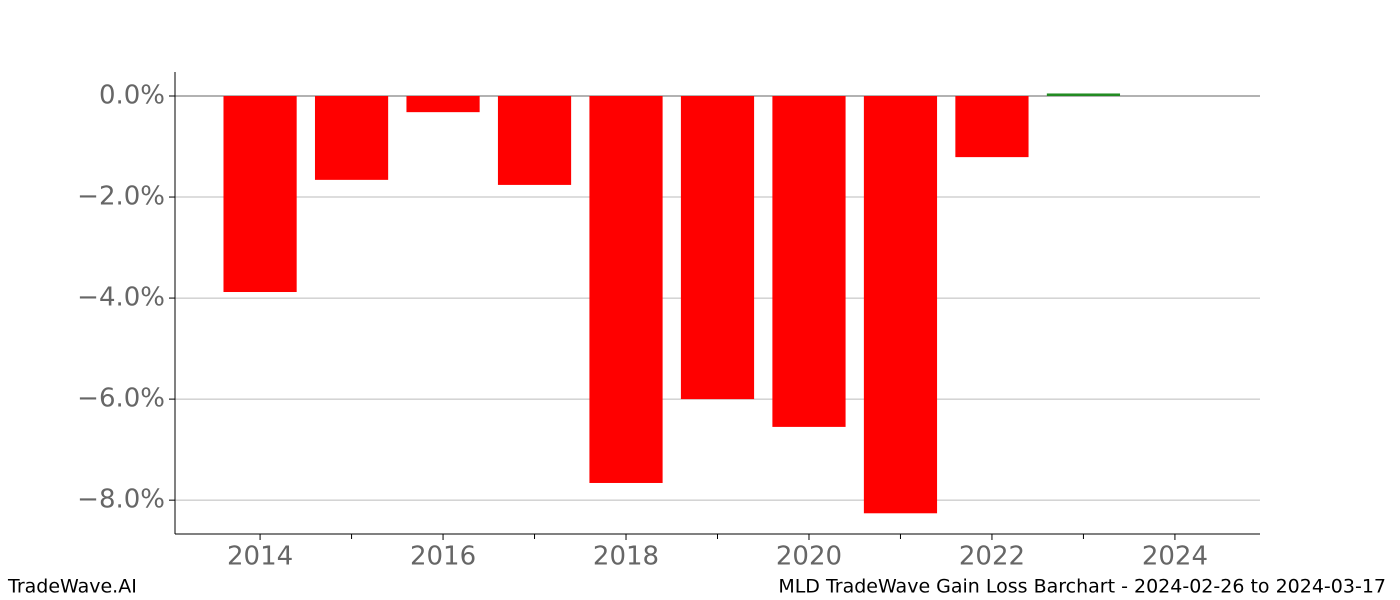 This screenshot has width=1400, height=600. What do you see at coordinates (132, 95) in the screenshot?
I see `y-tick-label: 0.0%` at bounding box center [132, 95].